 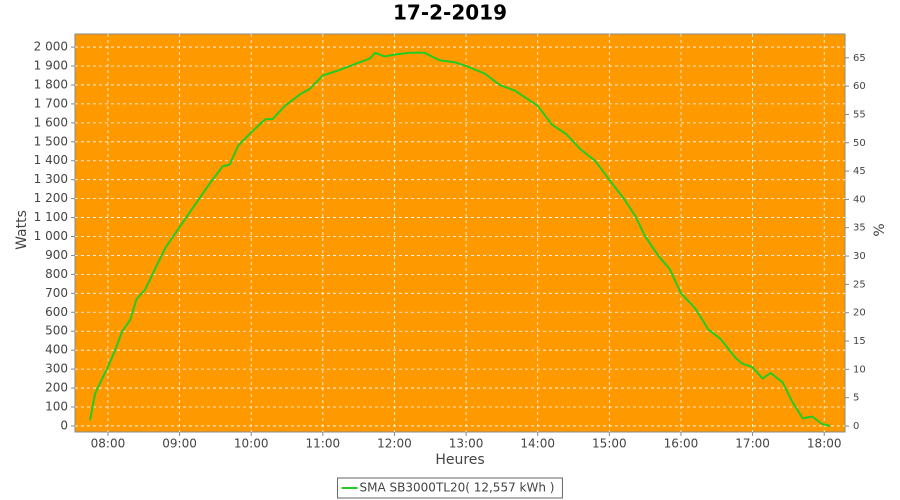 I want to click on x-tick-label: 10:00, so click(x=251, y=444).